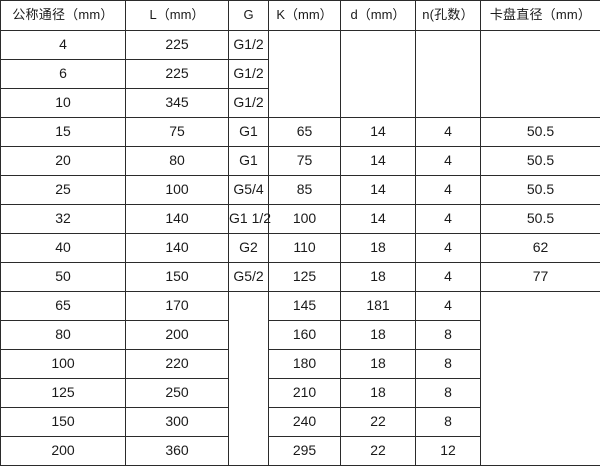  What do you see at coordinates (63, 161) in the screenshot?
I see `cell-nominal-diameter: 20` at bounding box center [63, 161].